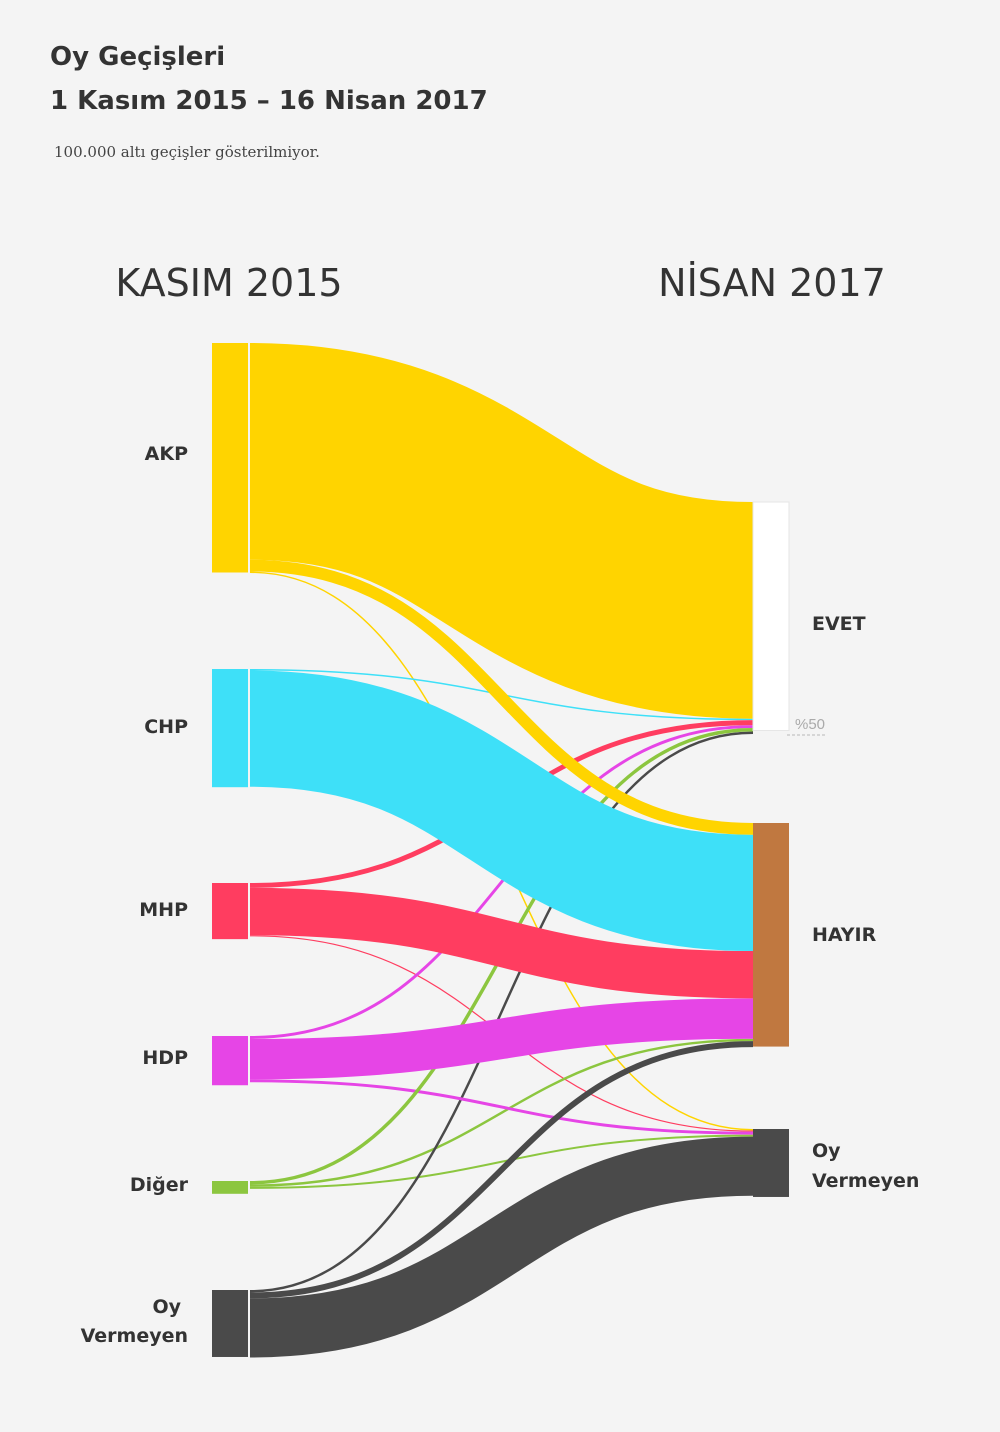 This screenshot has height=1432, width=1000. I want to click on source-label-oyvermeyen: Oy Vermeyen, so click(134, 1321).